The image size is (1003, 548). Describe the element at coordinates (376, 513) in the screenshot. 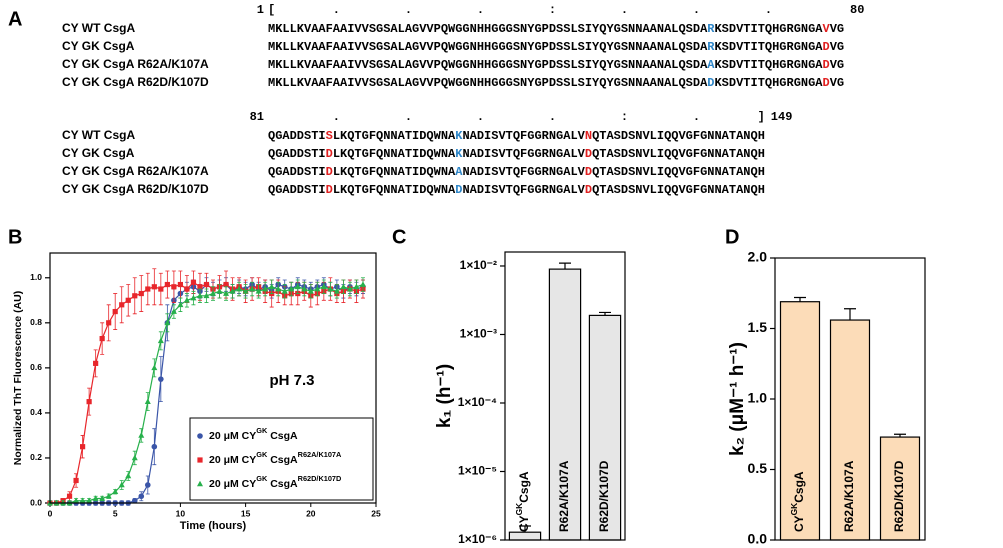

I see `x-tick-label: 25` at that location.